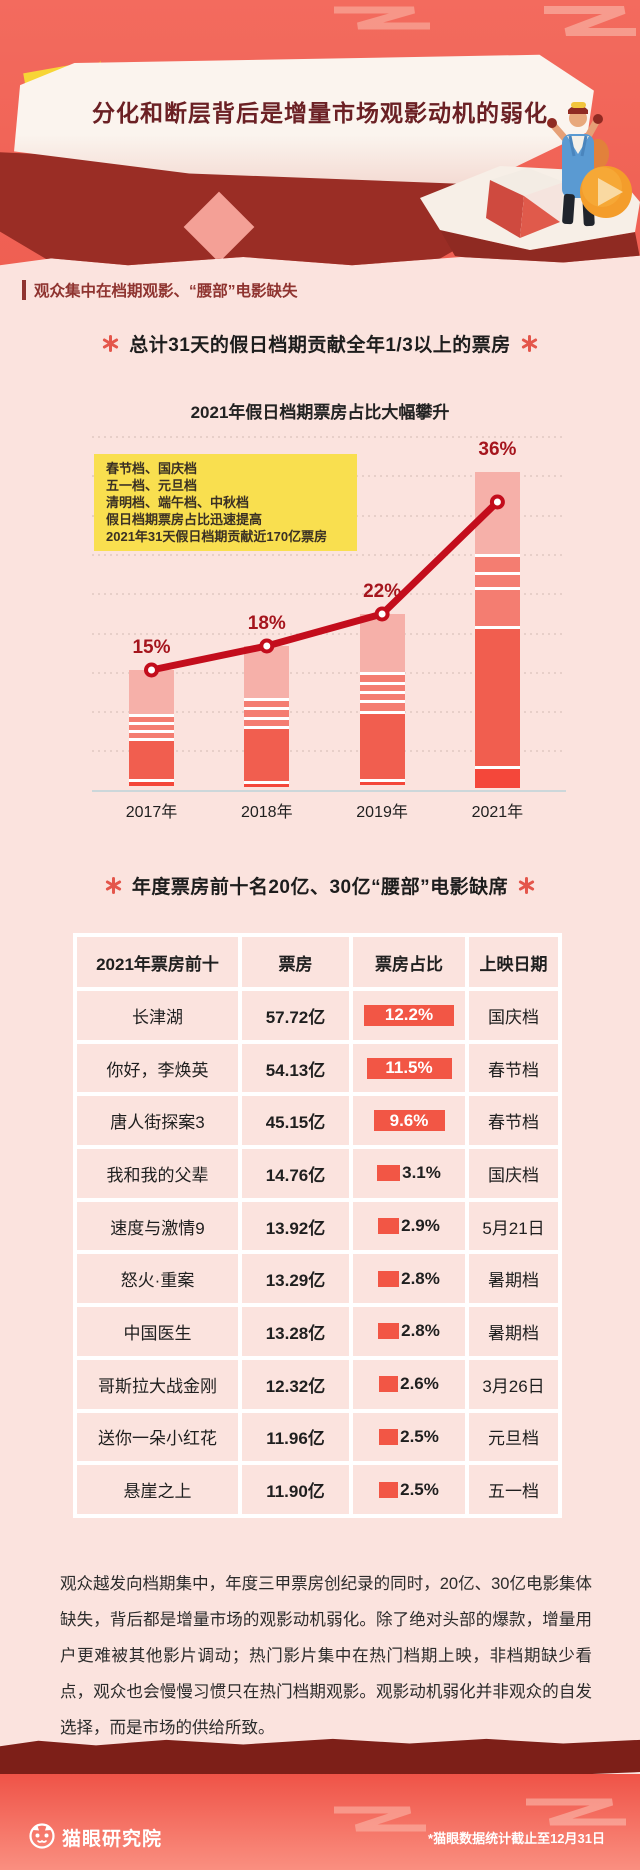  What do you see at coordinates (513, 962) in the screenshot?
I see `table-header-cell: 上映日期` at bounding box center [513, 962].